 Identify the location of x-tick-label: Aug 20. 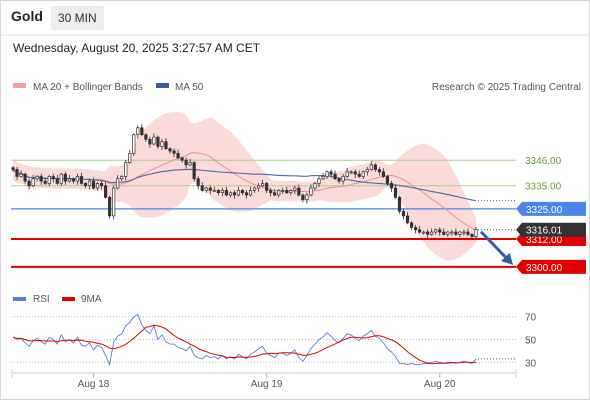
(440, 384).